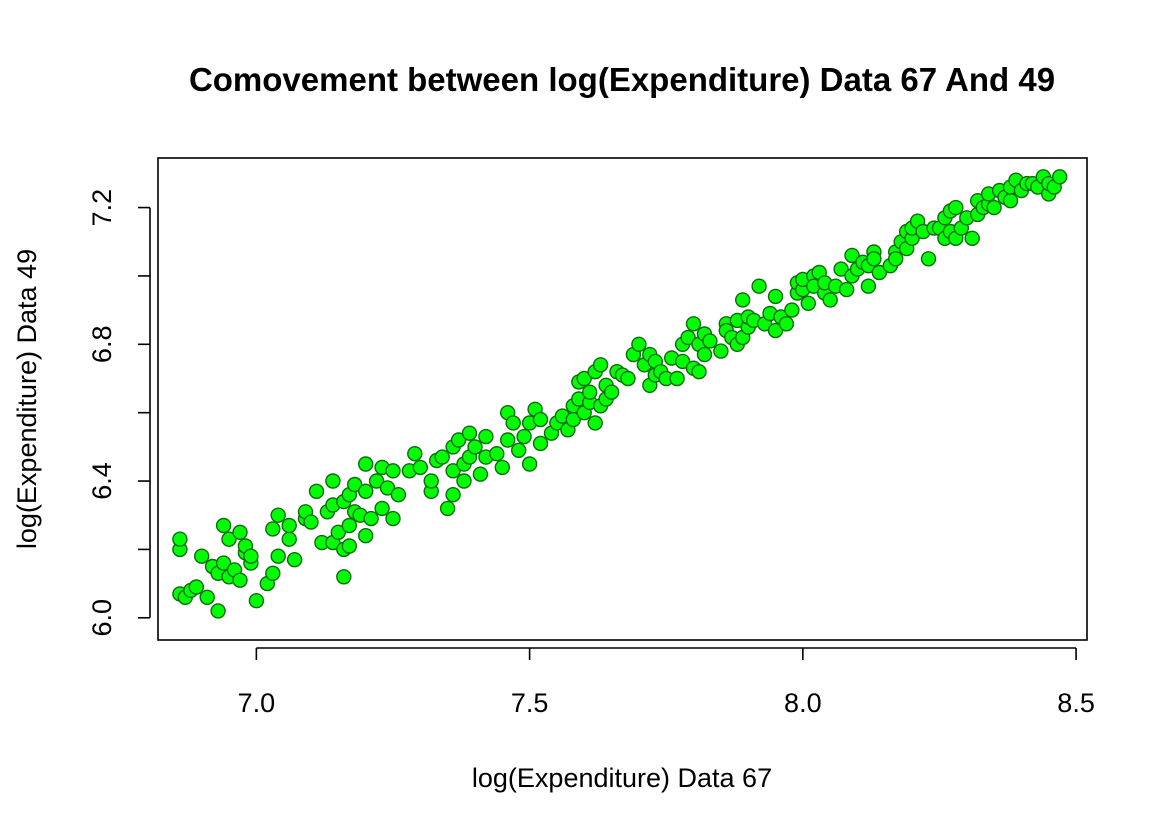 Image resolution: width=1168 pixels, height=838 pixels. Describe the element at coordinates (102, 618) in the screenshot. I see `y-tick-label: 6.0` at that location.